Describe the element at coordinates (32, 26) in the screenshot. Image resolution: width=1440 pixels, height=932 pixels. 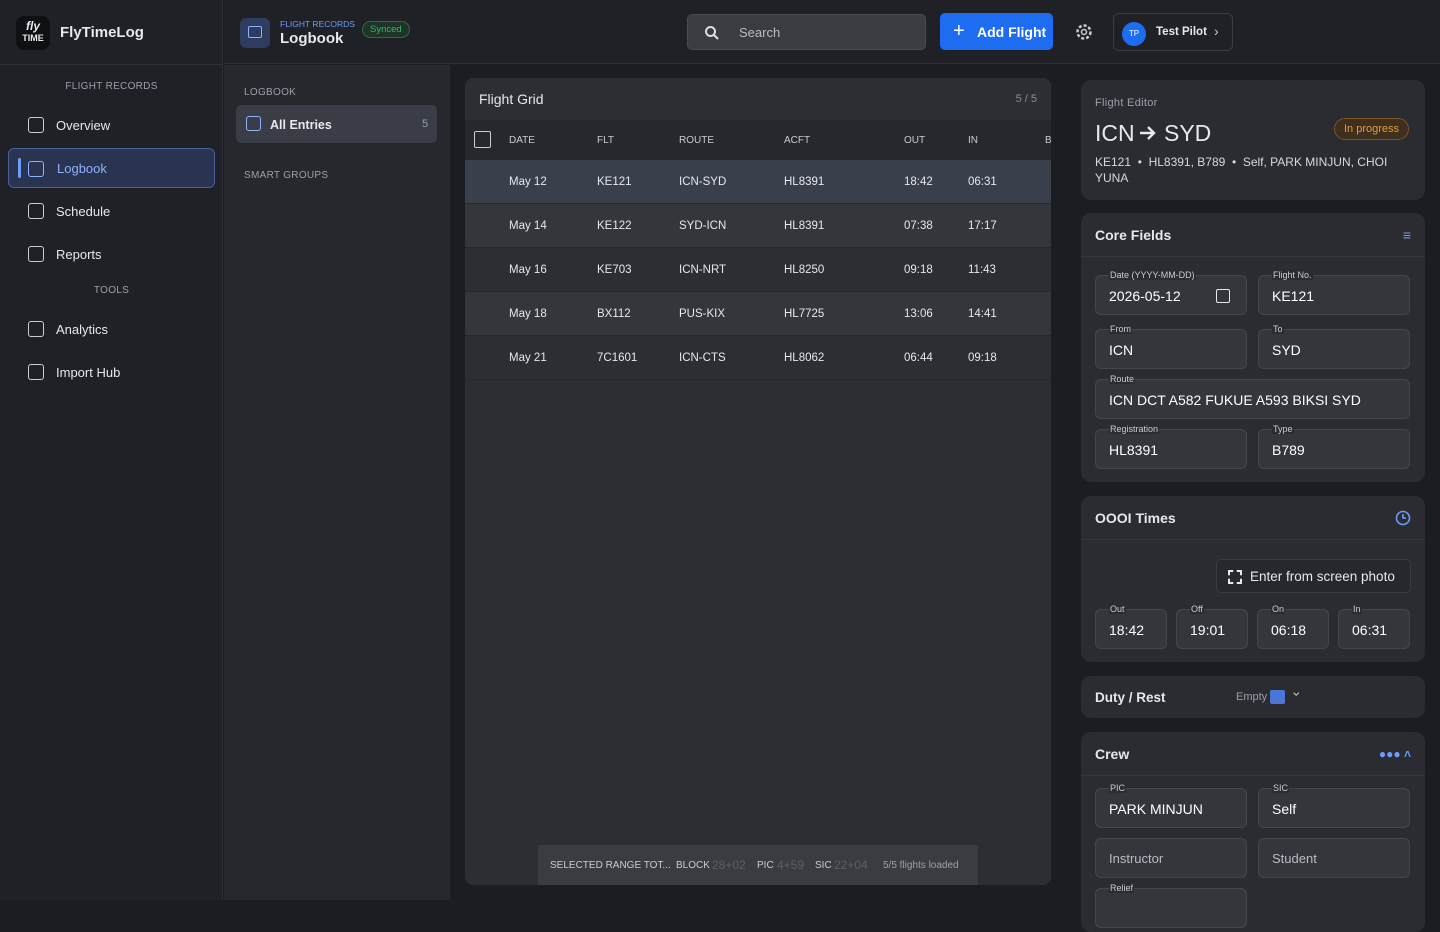
I see `logo-text: fly` at that location.